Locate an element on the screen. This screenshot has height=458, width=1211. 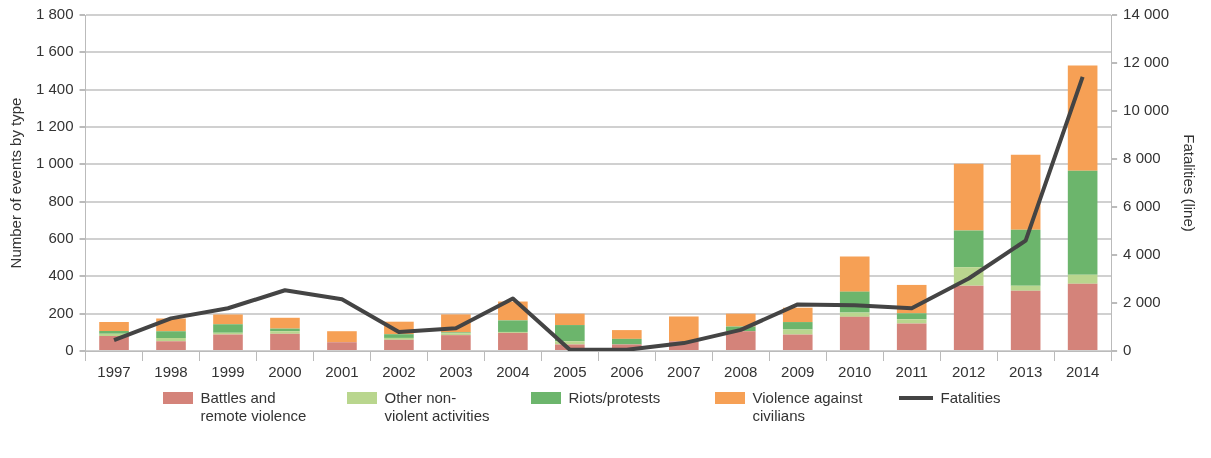
y2-tick-label: 4 000 is located at coordinates (1142, 254).